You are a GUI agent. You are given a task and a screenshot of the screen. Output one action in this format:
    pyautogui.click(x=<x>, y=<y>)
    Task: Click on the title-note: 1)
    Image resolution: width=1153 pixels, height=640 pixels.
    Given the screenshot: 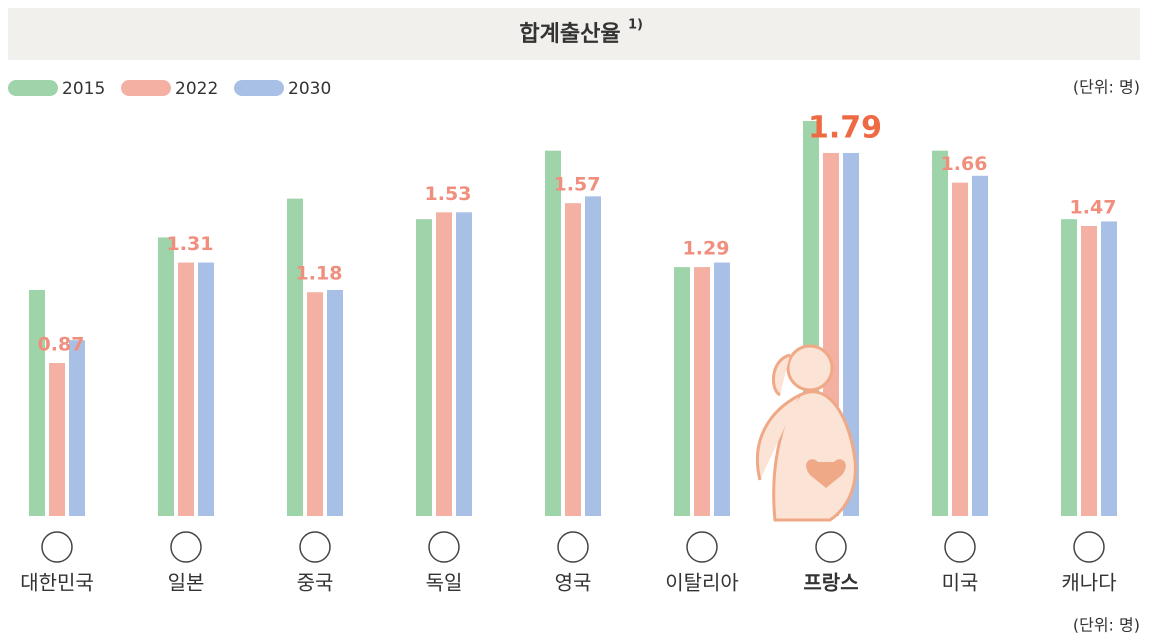 What is the action you would take?
    pyautogui.click(x=635, y=25)
    